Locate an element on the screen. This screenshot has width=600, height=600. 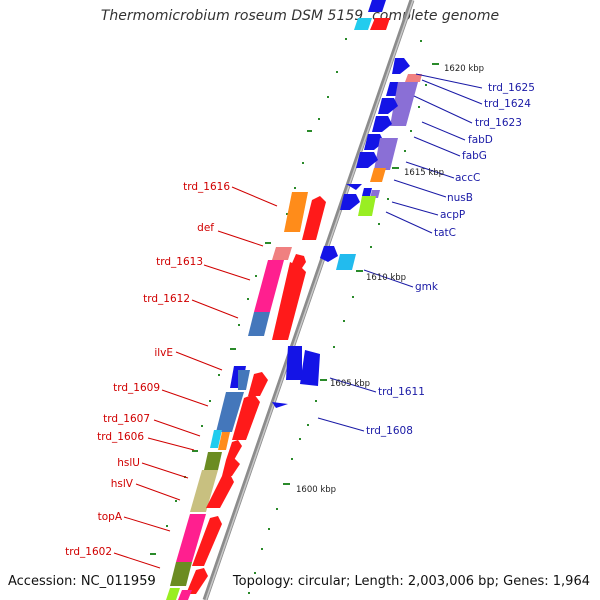
gene-hslV is located at coordinates (204, 491).